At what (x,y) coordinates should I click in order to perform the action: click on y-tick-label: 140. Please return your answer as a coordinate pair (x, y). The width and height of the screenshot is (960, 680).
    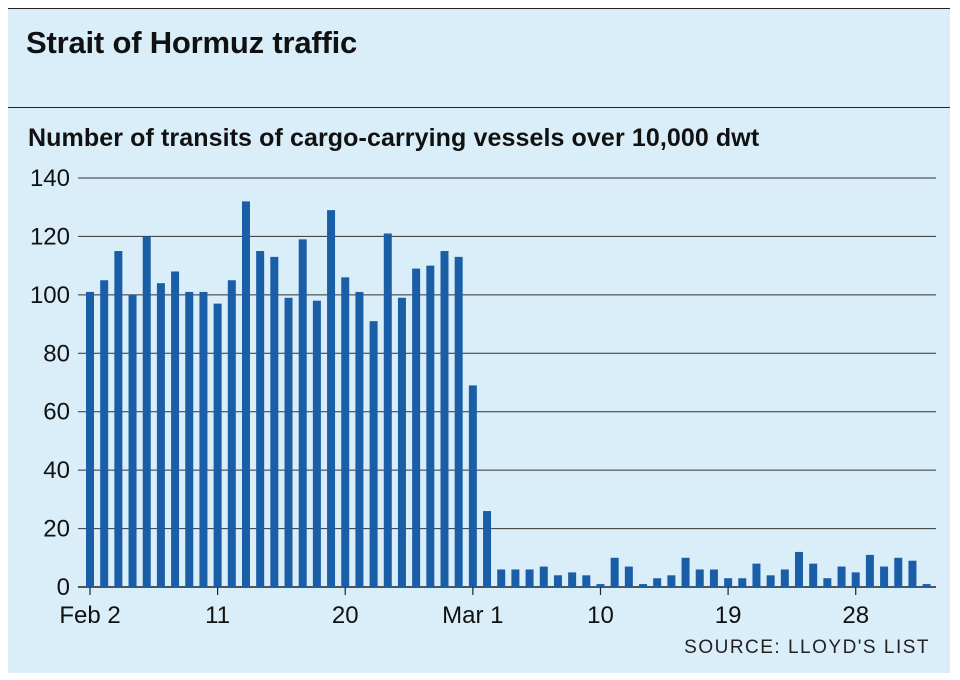
    Looking at the image, I should click on (50, 178).